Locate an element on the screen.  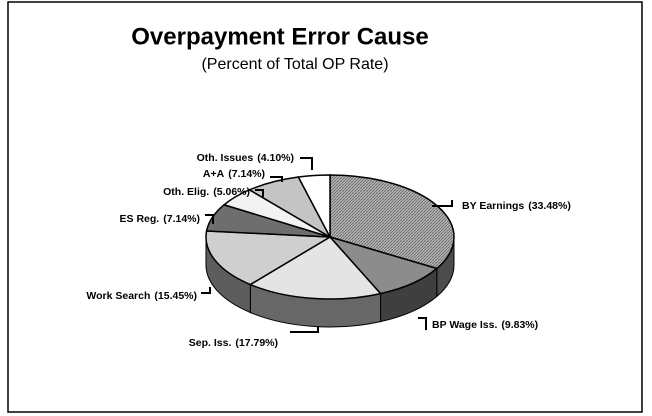
chart-subtitle: (Percent of Total OP Rate) is located at coordinates (294, 64).